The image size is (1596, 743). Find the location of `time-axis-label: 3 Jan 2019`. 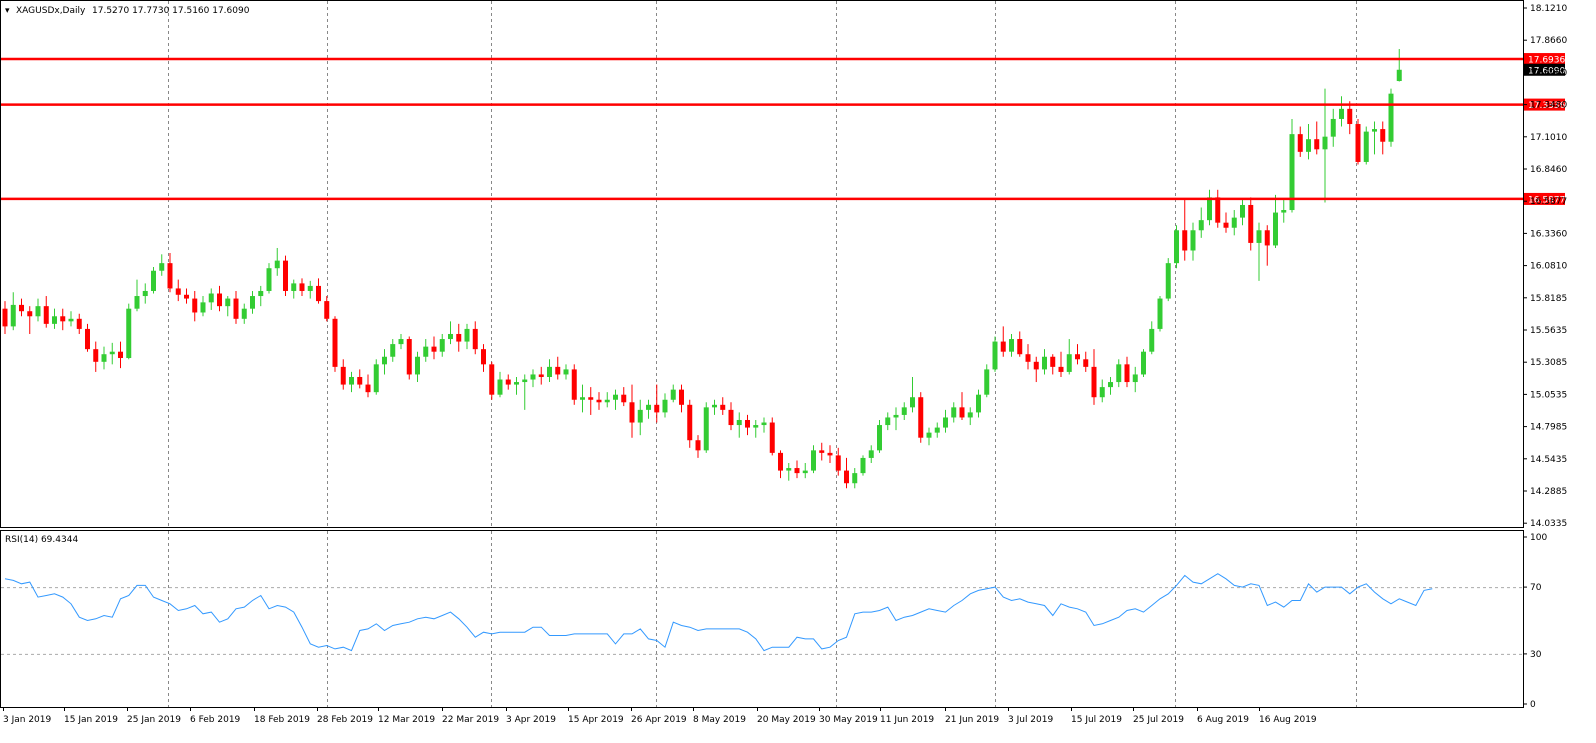

time-axis-label: 3 Jan 2019 is located at coordinates (27, 720).